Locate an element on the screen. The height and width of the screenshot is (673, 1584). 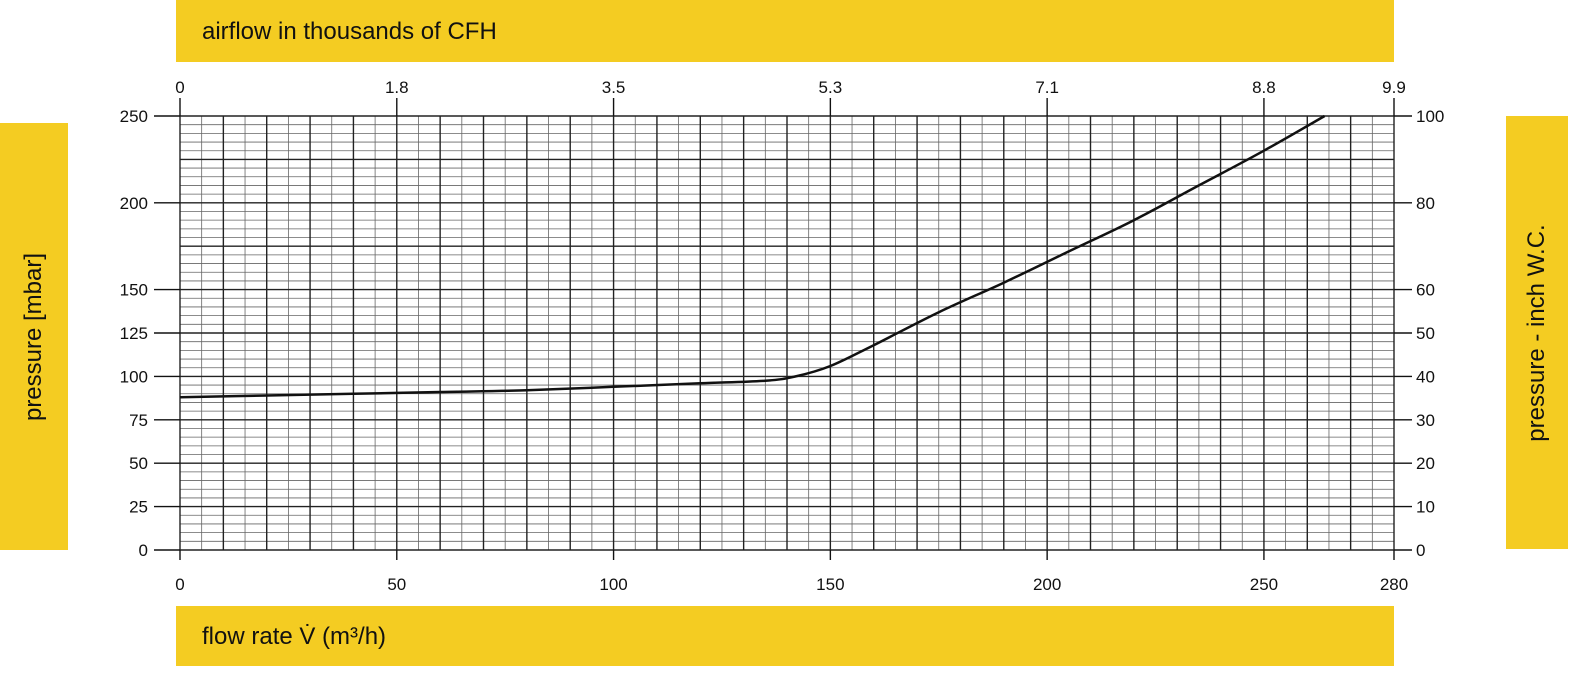
x-tick-label: 250 is located at coordinates (1264, 584).